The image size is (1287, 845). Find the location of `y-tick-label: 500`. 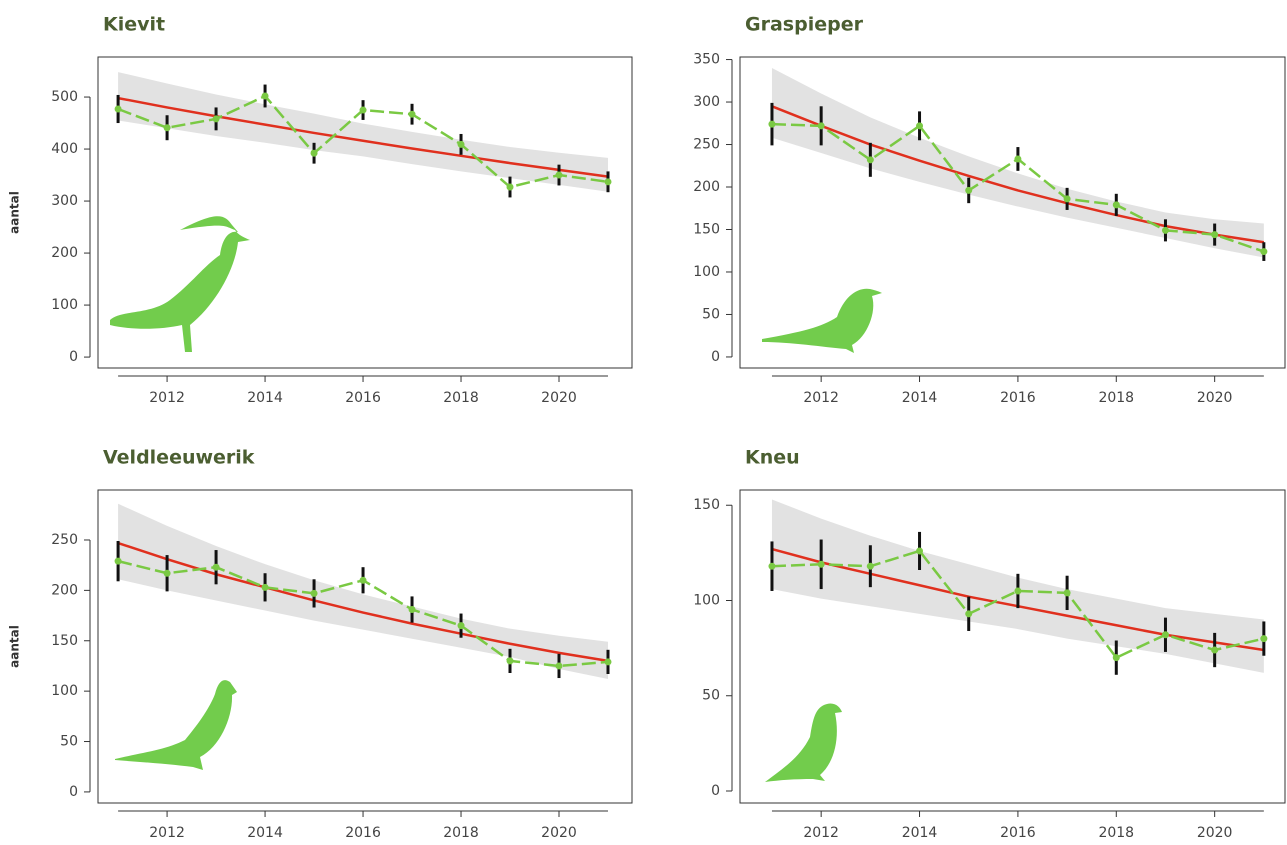

y-tick-label: 500 is located at coordinates (64, 97).